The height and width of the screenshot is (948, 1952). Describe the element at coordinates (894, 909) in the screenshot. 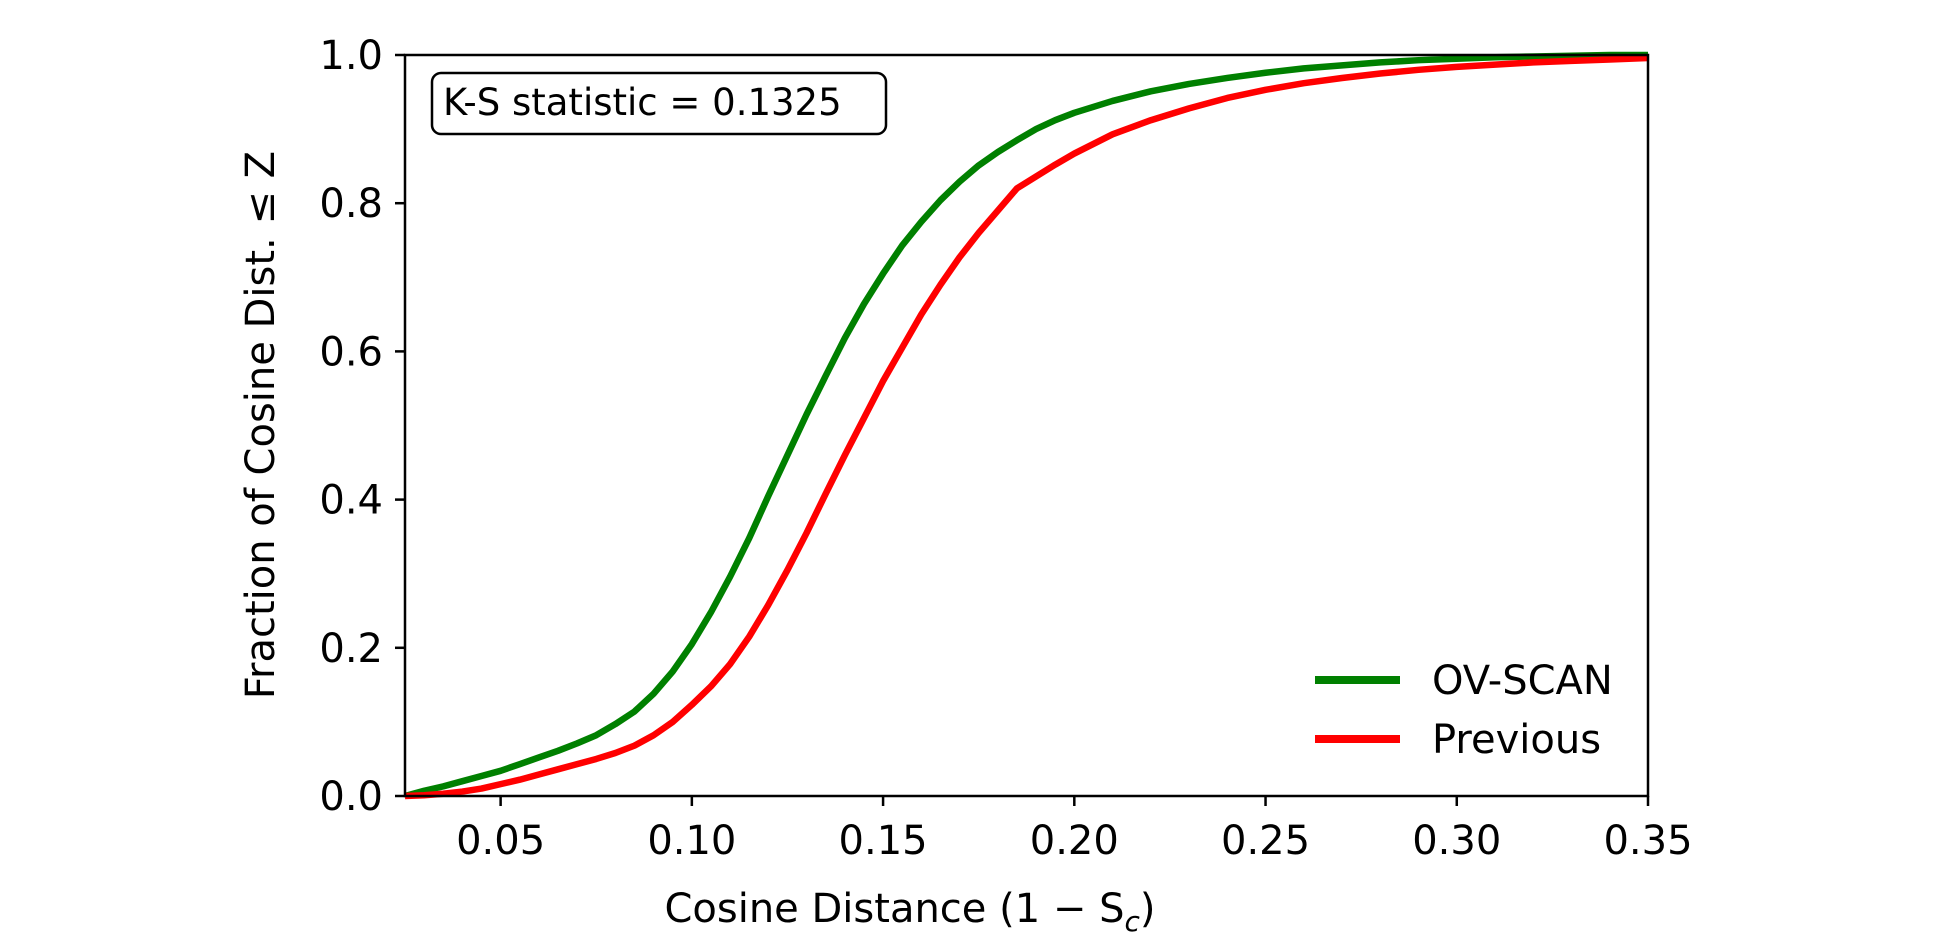

I see `x-axis-label-main: Cosine Distance (1 − S` at that location.